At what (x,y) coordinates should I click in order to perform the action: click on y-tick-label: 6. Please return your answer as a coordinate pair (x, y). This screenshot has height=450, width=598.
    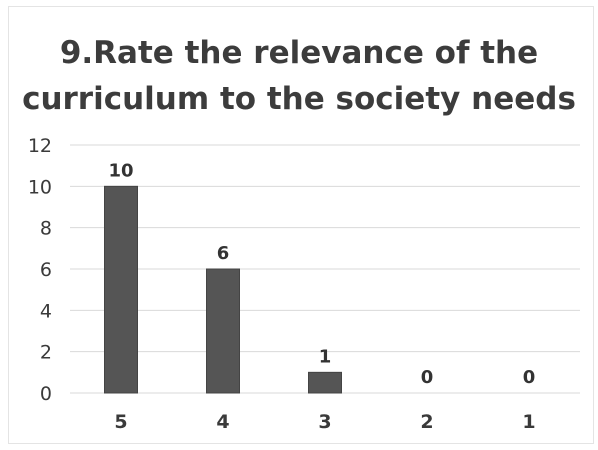
    Looking at the image, I should click on (46, 270).